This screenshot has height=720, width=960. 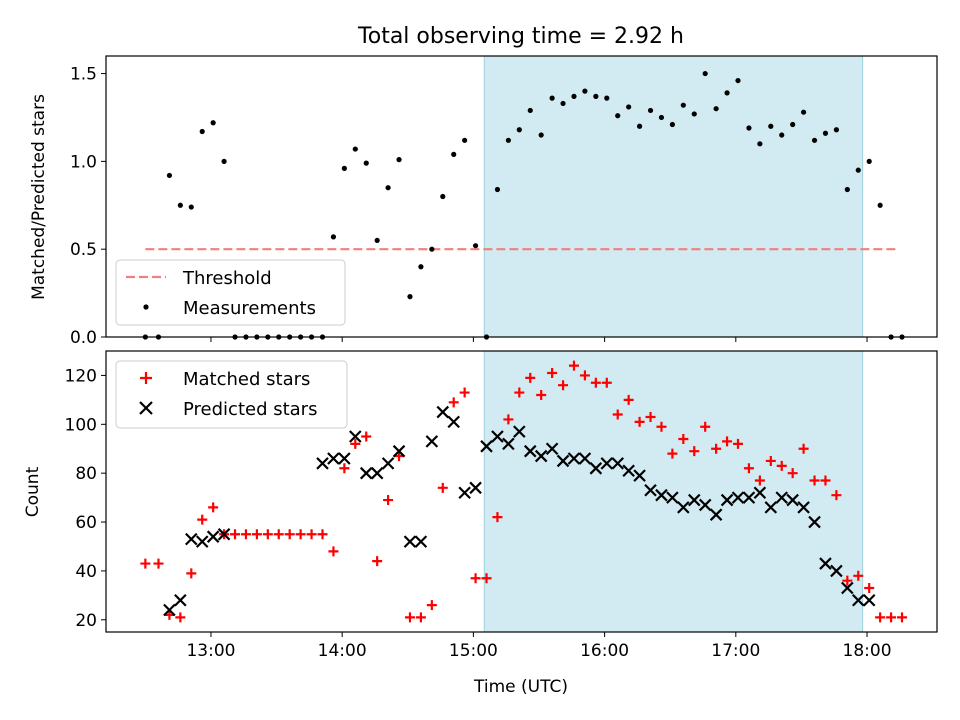 I want to click on top-y-axis-label: Matched/Predicted stars, so click(x=39, y=197).